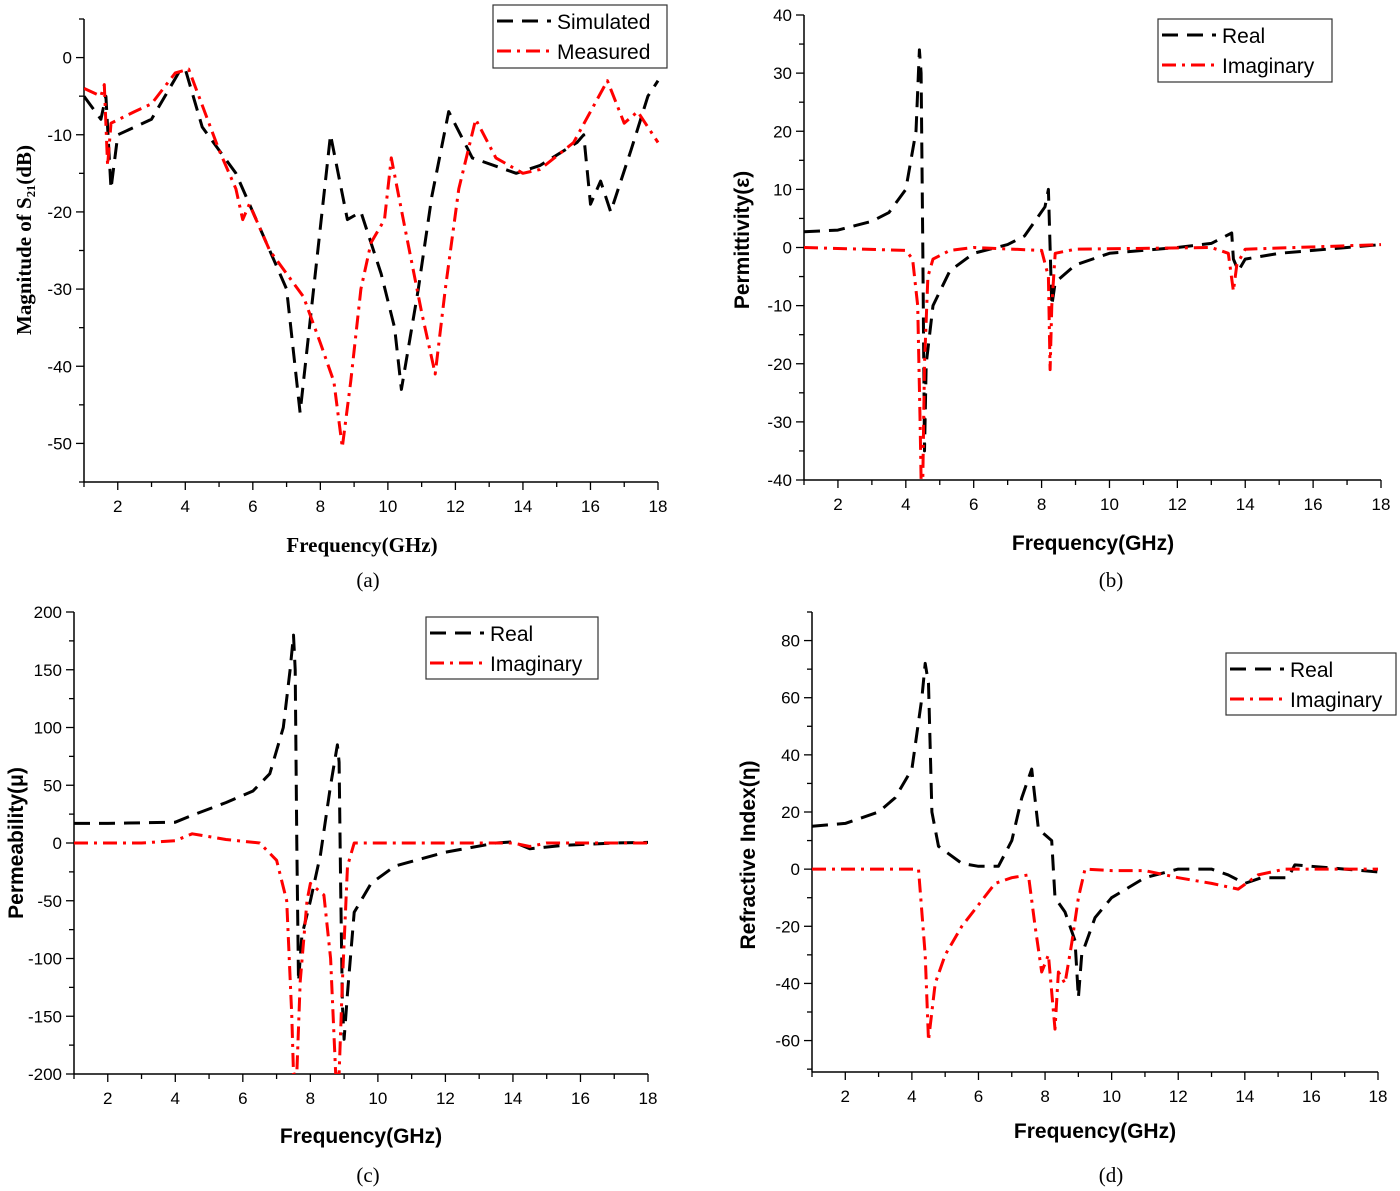 The width and height of the screenshot is (1400, 1191). What do you see at coordinates (1111, 580) in the screenshot?
I see `panel-caption: (b)` at bounding box center [1111, 580].